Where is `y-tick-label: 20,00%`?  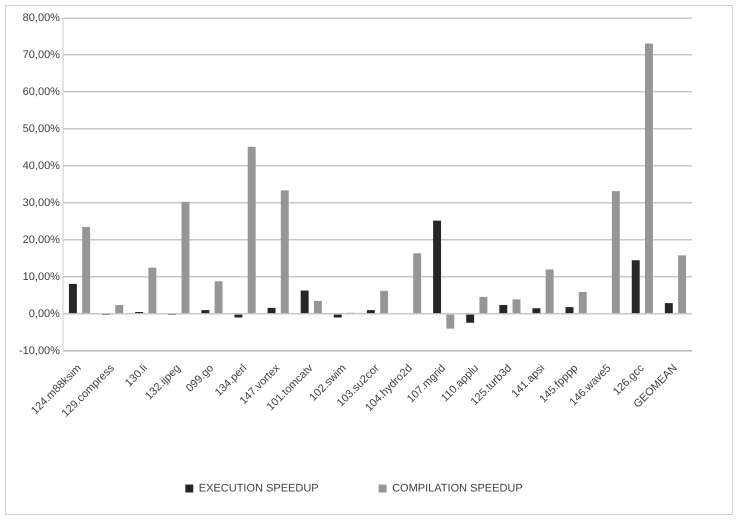 y-tick-label: 20,00% is located at coordinates (41, 240).